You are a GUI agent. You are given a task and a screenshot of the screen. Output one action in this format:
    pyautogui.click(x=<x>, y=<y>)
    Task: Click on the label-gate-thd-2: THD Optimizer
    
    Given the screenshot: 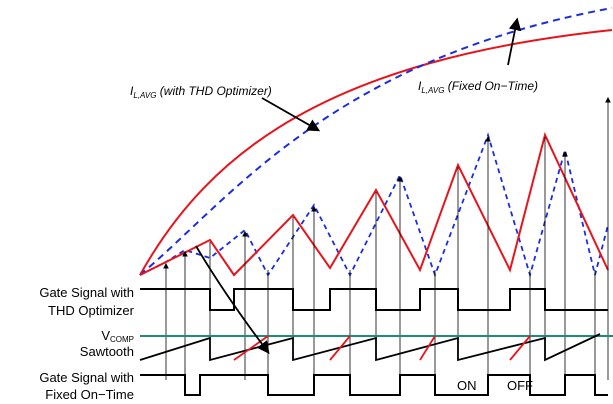 What is the action you would take?
    pyautogui.click(x=91, y=310)
    